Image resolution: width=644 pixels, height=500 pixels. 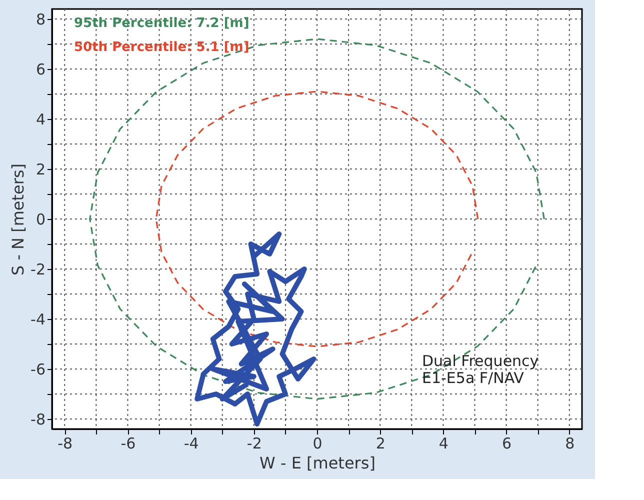 What do you see at coordinates (128, 443) in the screenshot?
I see `x-tick-label: -6` at bounding box center [128, 443].